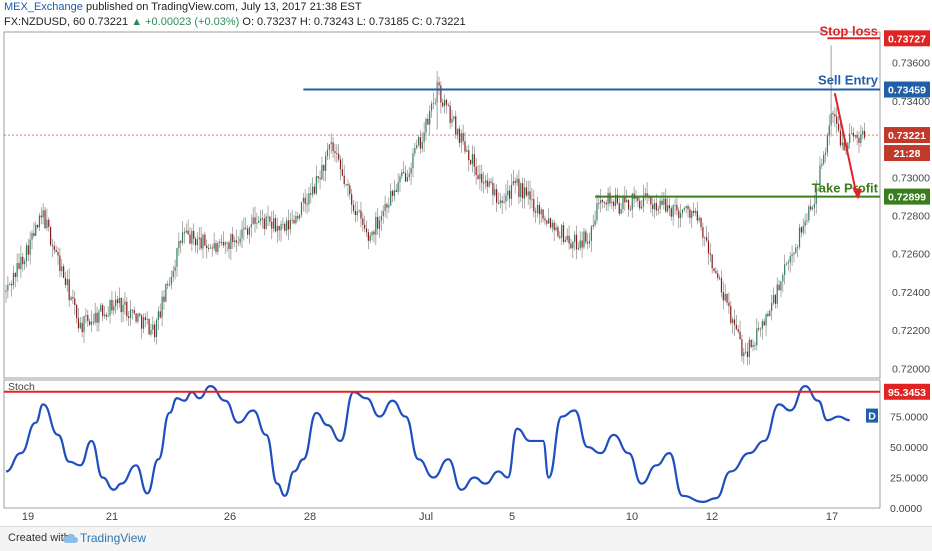 This screenshot has height=551, width=932. Describe the element at coordinates (112, 517) in the screenshot. I see `time-axis-tick: 21` at that location.